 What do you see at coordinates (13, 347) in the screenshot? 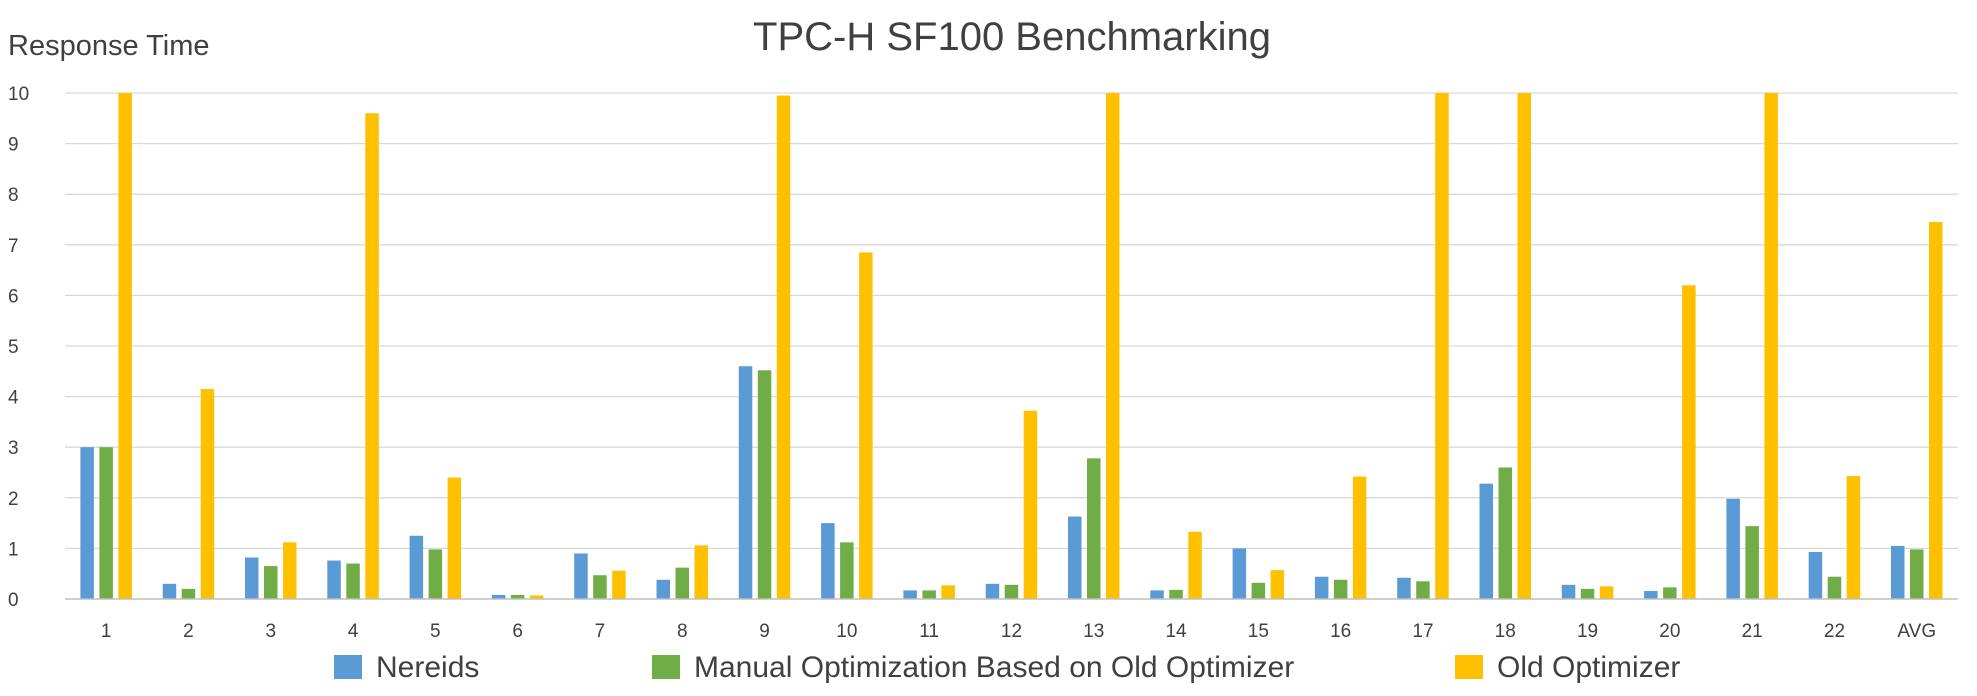
I see `y-tick-label: 5` at bounding box center [13, 347].